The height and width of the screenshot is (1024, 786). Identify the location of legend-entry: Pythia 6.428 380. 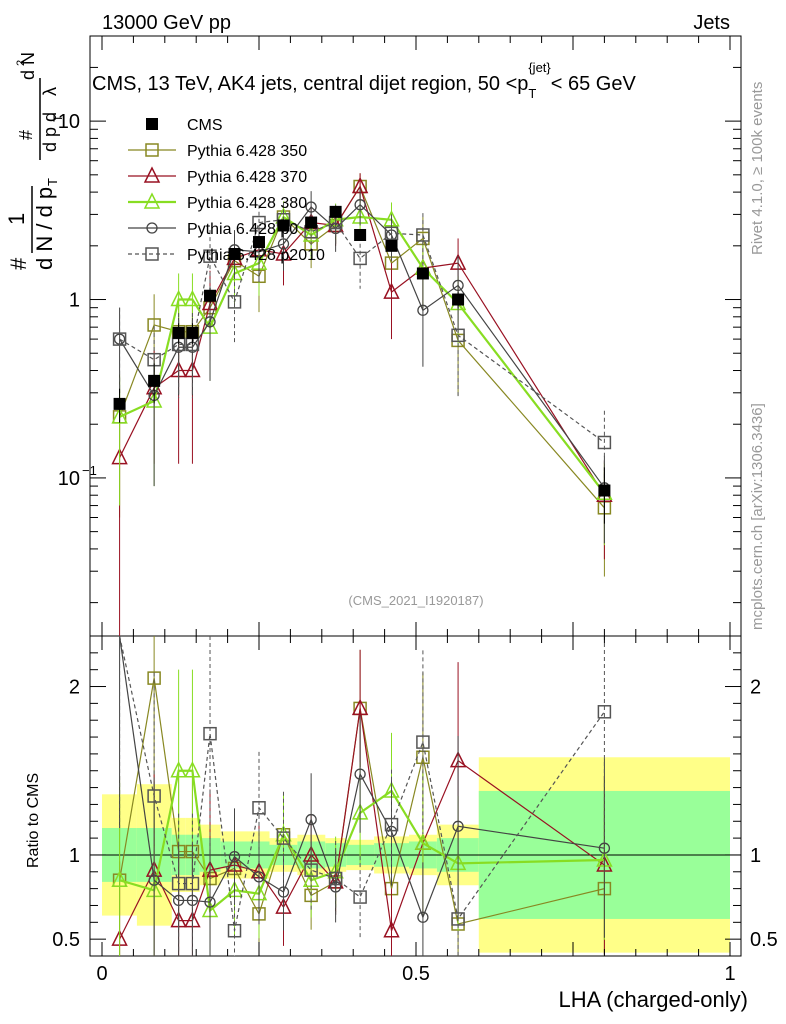
(217, 202).